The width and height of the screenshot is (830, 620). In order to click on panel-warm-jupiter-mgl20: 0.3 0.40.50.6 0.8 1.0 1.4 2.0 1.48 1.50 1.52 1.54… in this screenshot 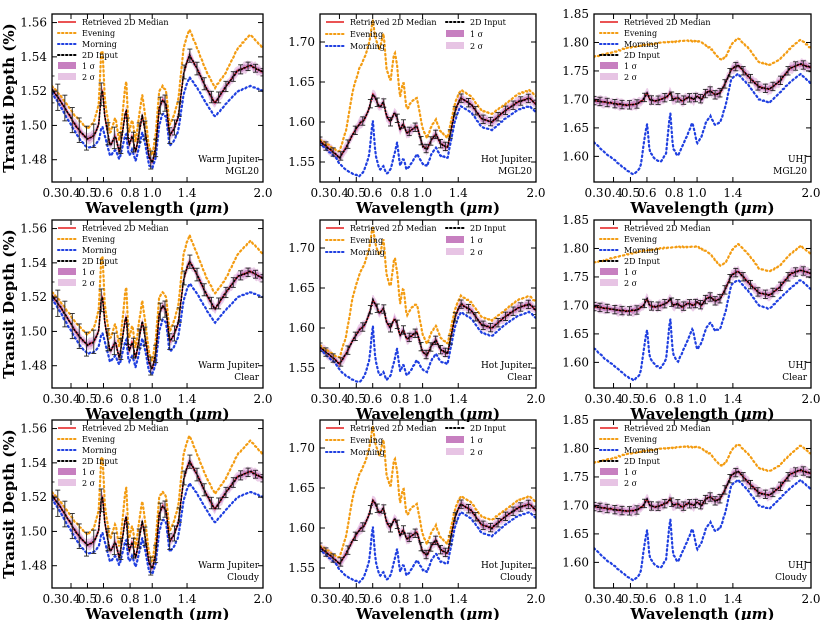, I will do `click(136, 115)`.